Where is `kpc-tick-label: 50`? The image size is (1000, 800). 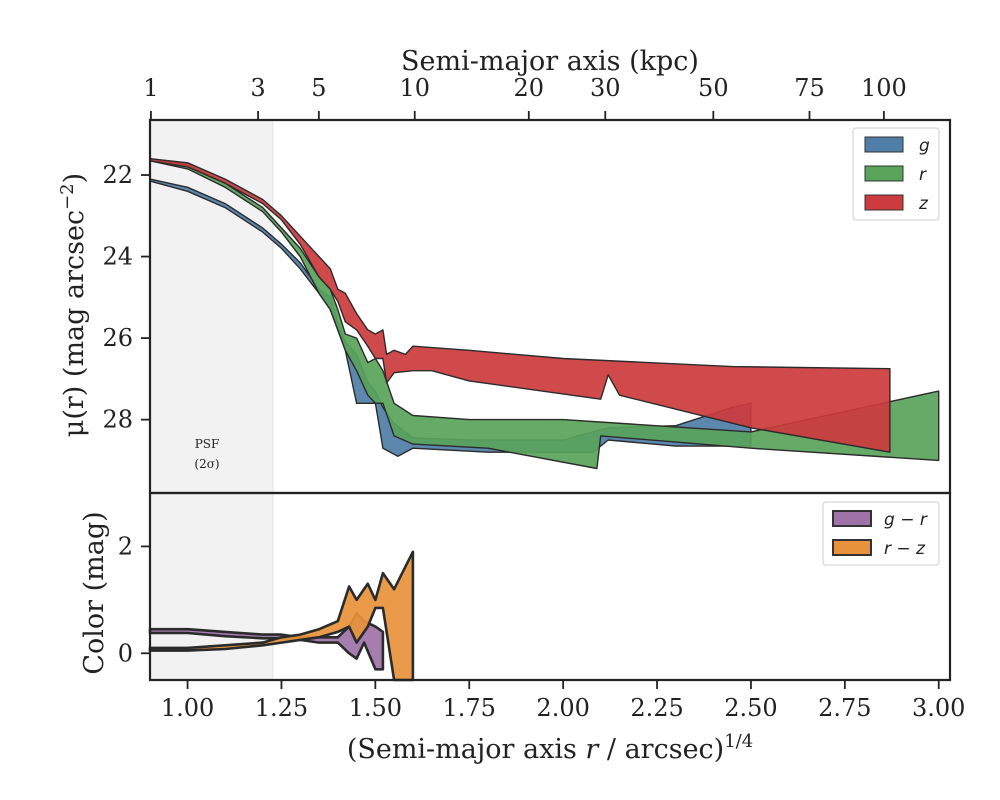 kpc-tick-label: 50 is located at coordinates (713, 88).